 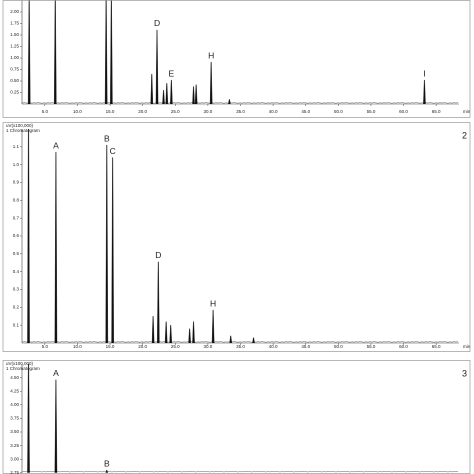 What do you see at coordinates (14, 34) in the screenshot?
I see `y-tick-label: 1.50` at bounding box center [14, 34].